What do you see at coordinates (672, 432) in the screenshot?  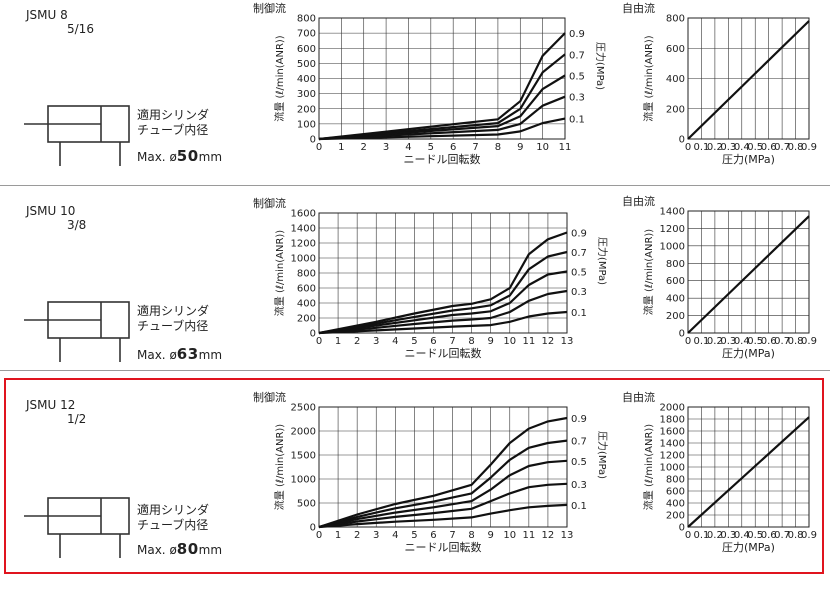 I see `y-tick-label: 1600` at bounding box center [672, 432].